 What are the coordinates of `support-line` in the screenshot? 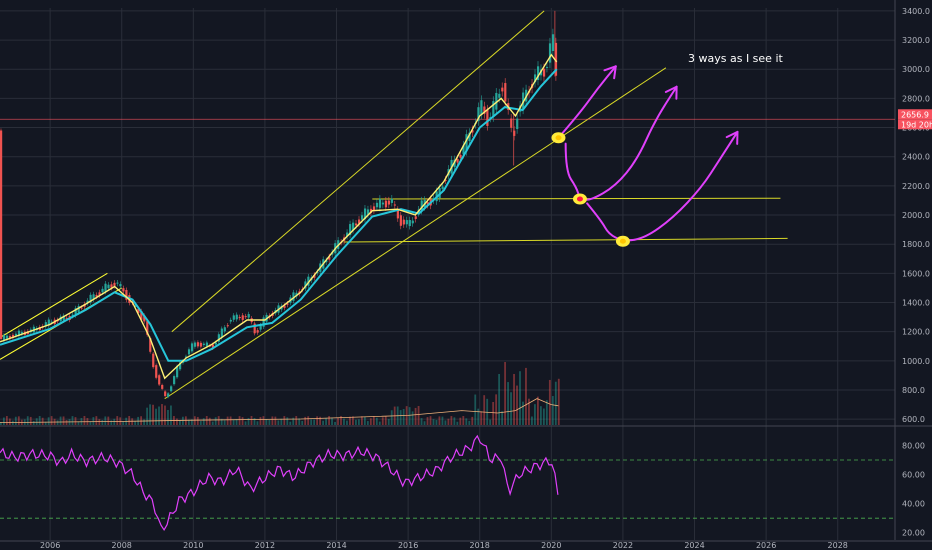 It's located at (565, 240).